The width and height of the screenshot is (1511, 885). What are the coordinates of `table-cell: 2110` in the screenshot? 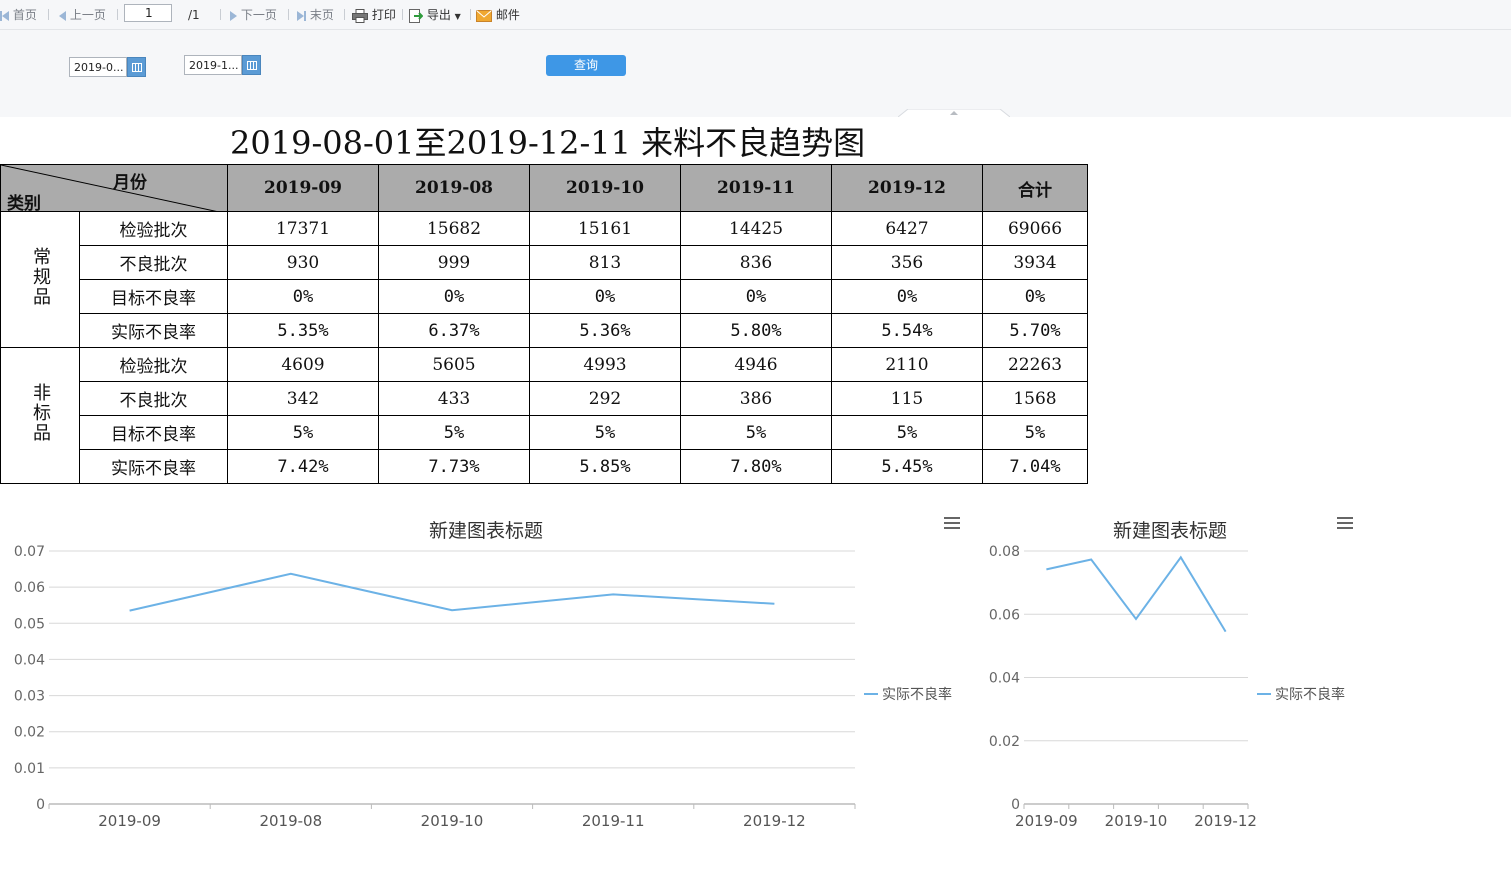 It's located at (907, 364).